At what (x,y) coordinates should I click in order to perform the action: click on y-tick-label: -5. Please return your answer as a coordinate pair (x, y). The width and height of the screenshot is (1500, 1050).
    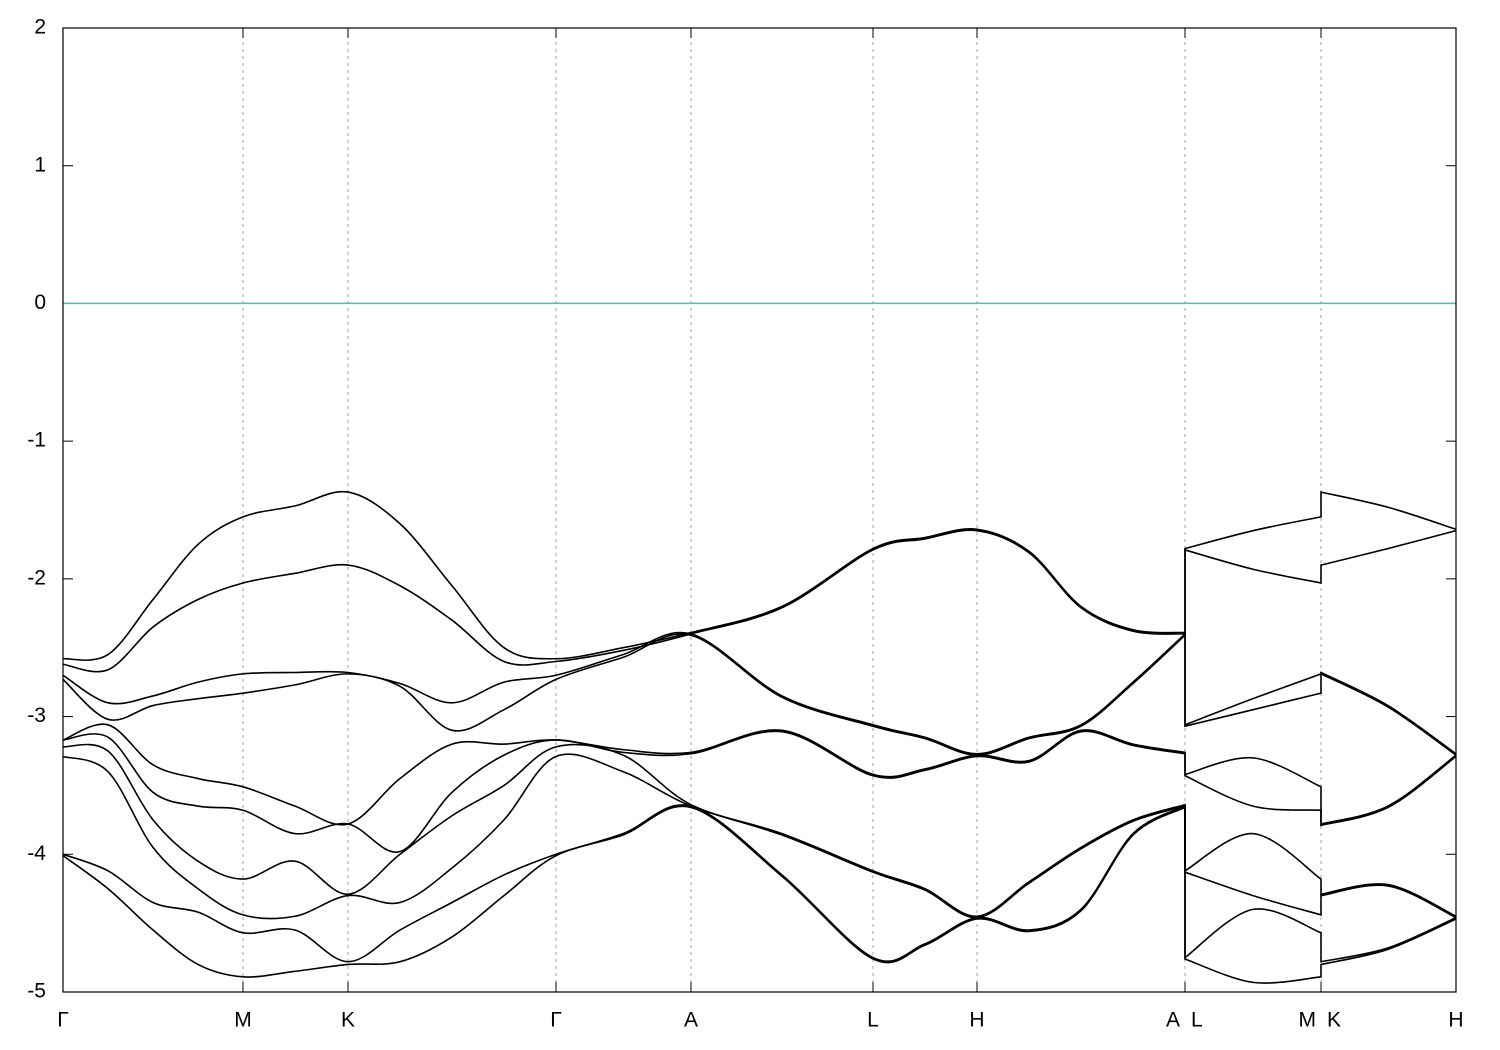
    Looking at the image, I should click on (36, 991).